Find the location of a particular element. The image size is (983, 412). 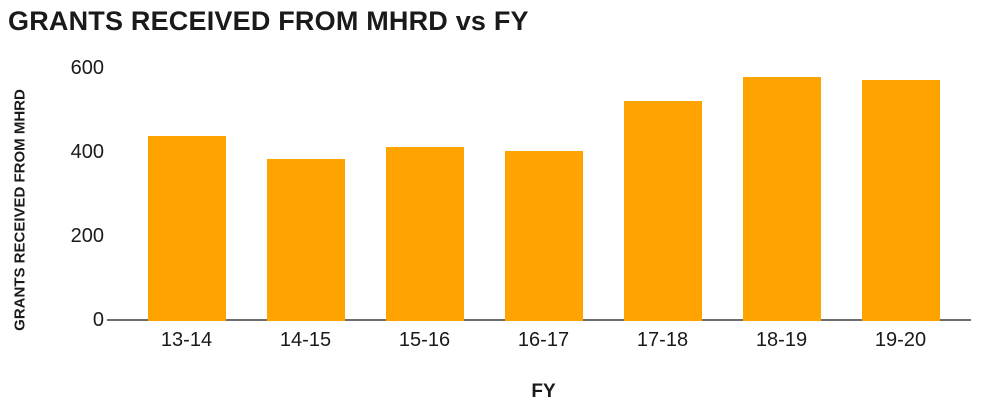

chart-title: GRANTS RECEIVED FROM MHRD vs FY is located at coordinates (268, 21).